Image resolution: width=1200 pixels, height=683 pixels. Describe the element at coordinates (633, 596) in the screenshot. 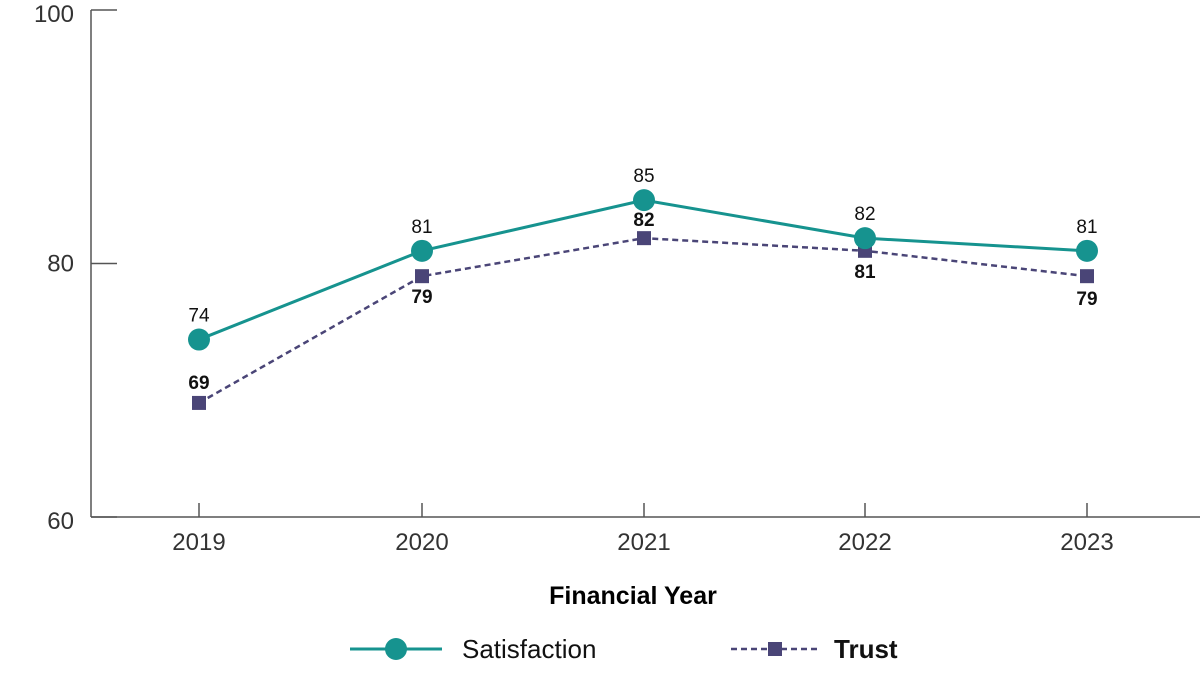

I see `x-axis-title: Financial Year` at that location.